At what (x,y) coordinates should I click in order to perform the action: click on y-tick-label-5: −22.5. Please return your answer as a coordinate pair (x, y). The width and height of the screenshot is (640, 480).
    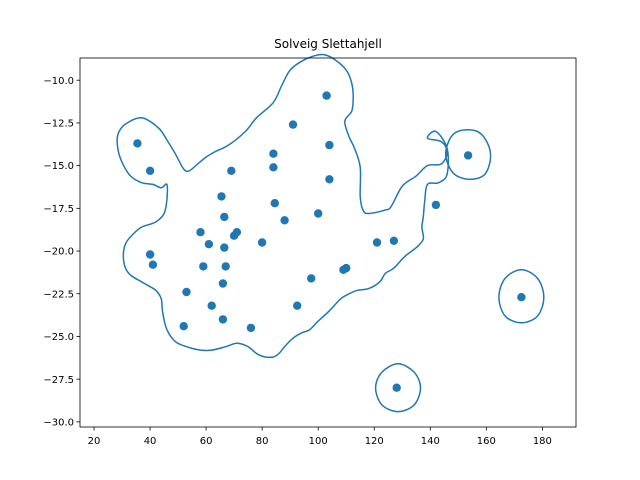
    Looking at the image, I should click on (58, 294).